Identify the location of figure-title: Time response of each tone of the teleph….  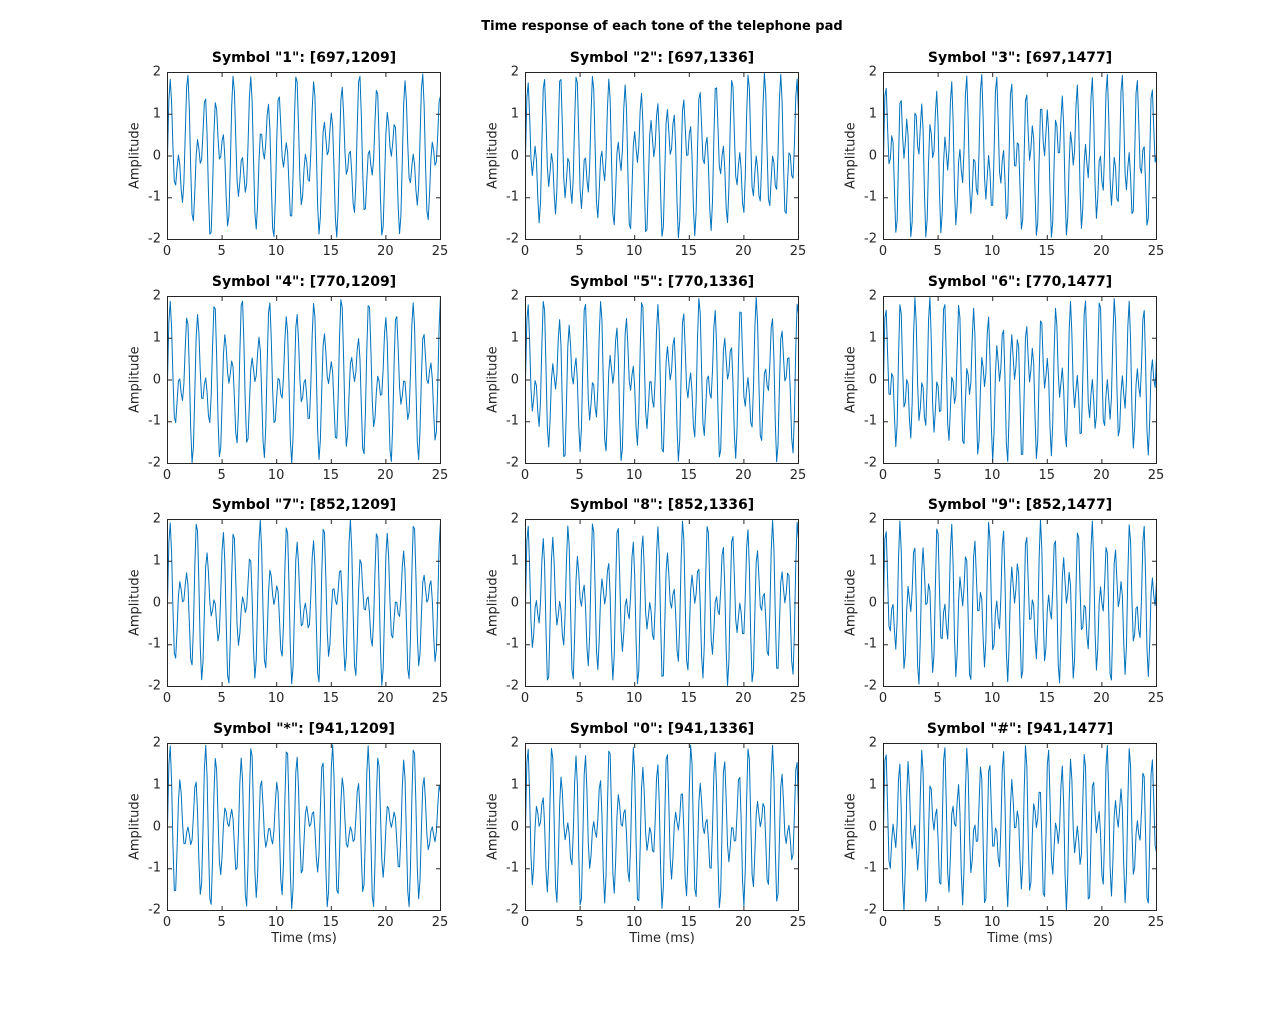
(662, 26).